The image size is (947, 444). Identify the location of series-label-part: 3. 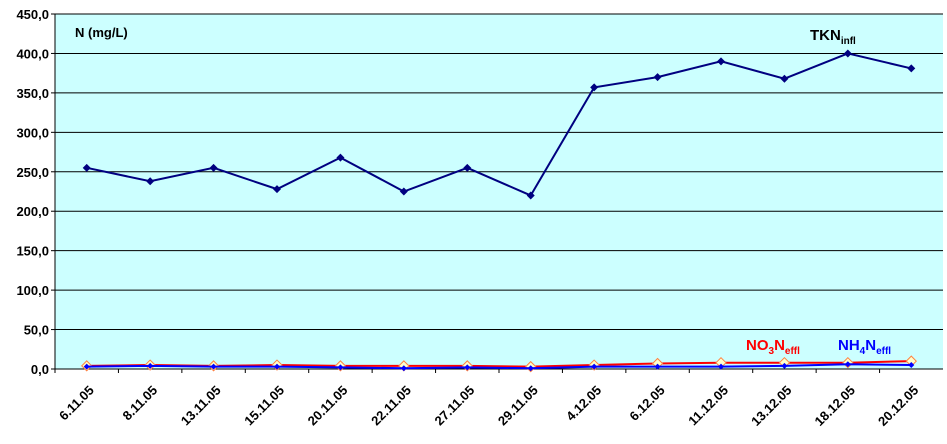
(772, 351).